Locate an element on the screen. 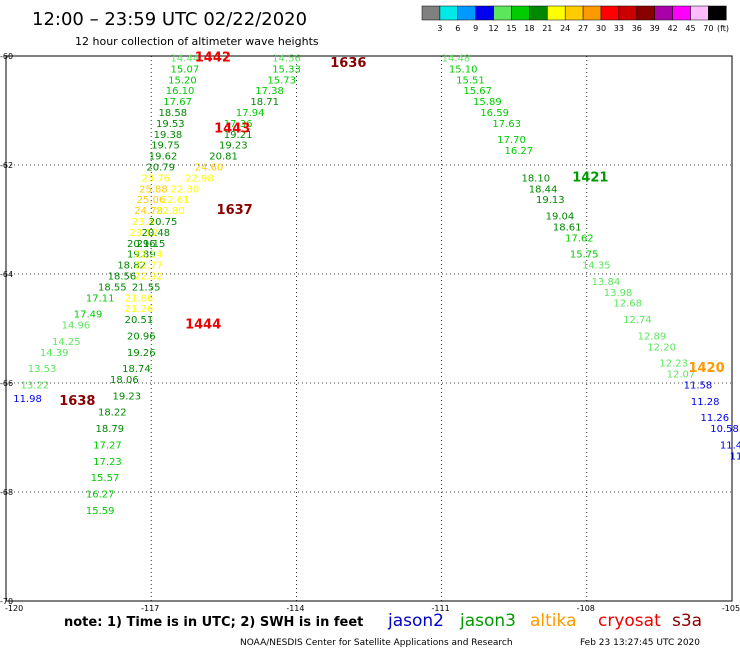 This screenshot has height=650, width=740. swh-value-label: 13.53 is located at coordinates (42, 369).